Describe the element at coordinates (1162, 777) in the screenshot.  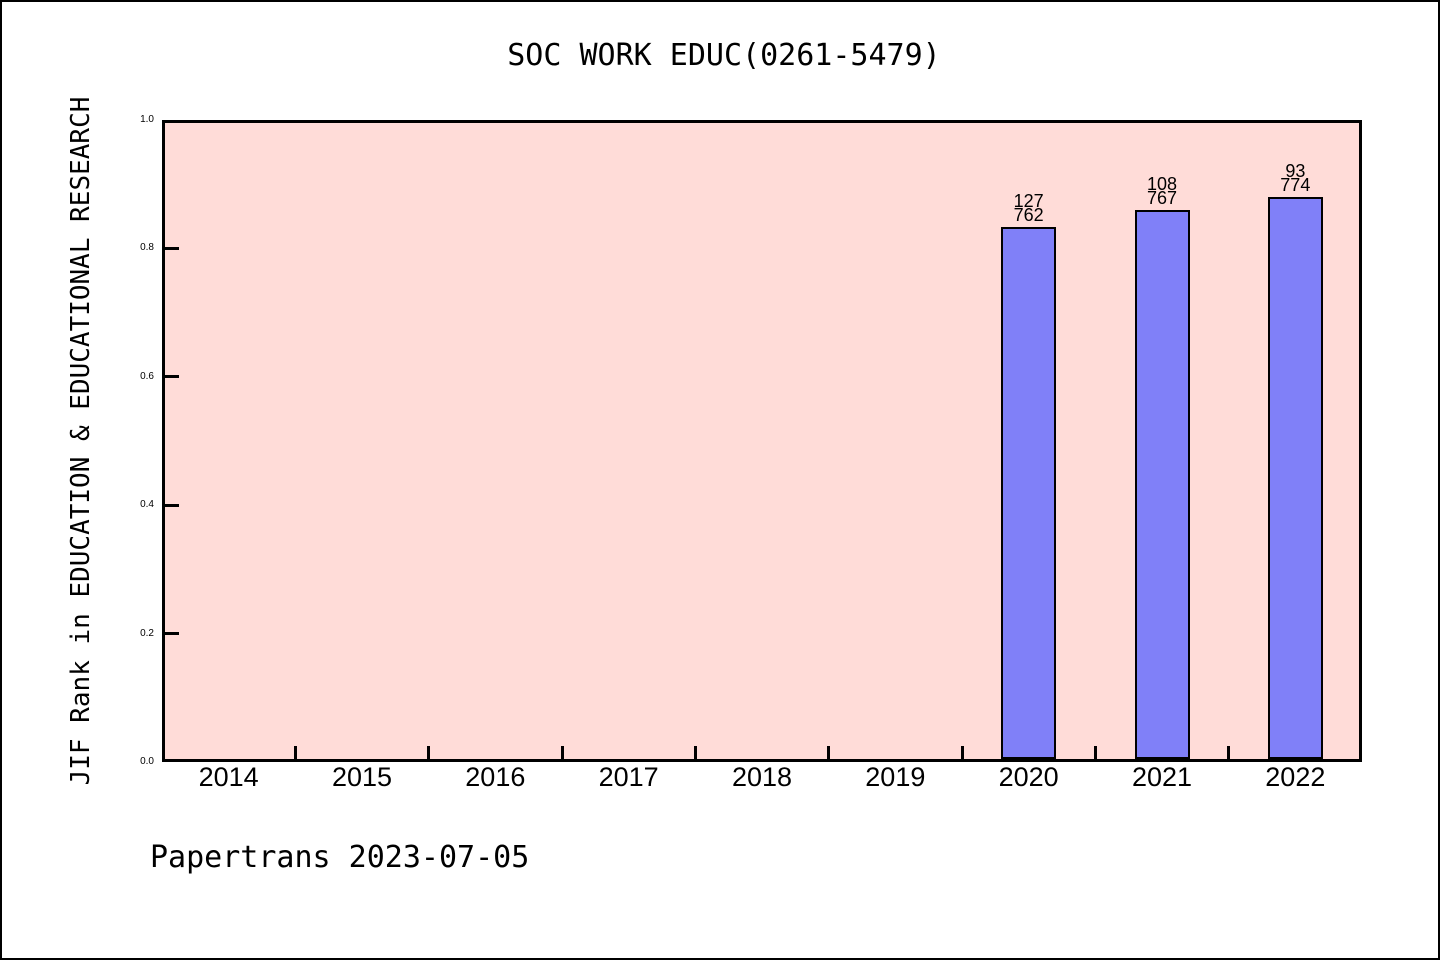
I see `x-tick-label: 2021` at that location.